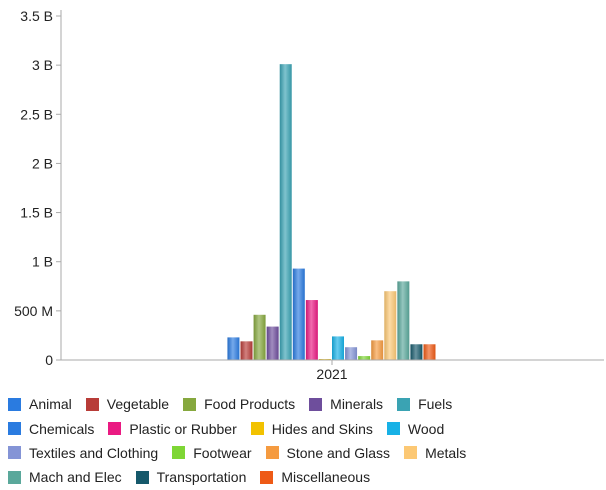 The image size is (606, 490). I want to click on bar-vegetable, so click(246, 350).